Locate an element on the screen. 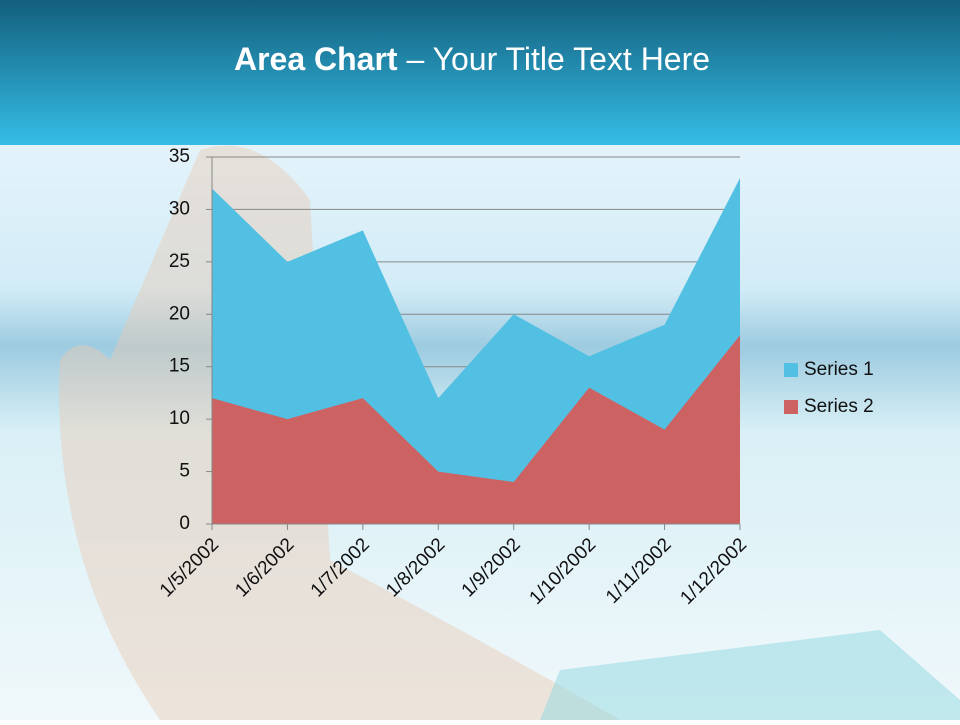 The height and width of the screenshot is (725, 960). y-tick-label: 25 is located at coordinates (179, 261).